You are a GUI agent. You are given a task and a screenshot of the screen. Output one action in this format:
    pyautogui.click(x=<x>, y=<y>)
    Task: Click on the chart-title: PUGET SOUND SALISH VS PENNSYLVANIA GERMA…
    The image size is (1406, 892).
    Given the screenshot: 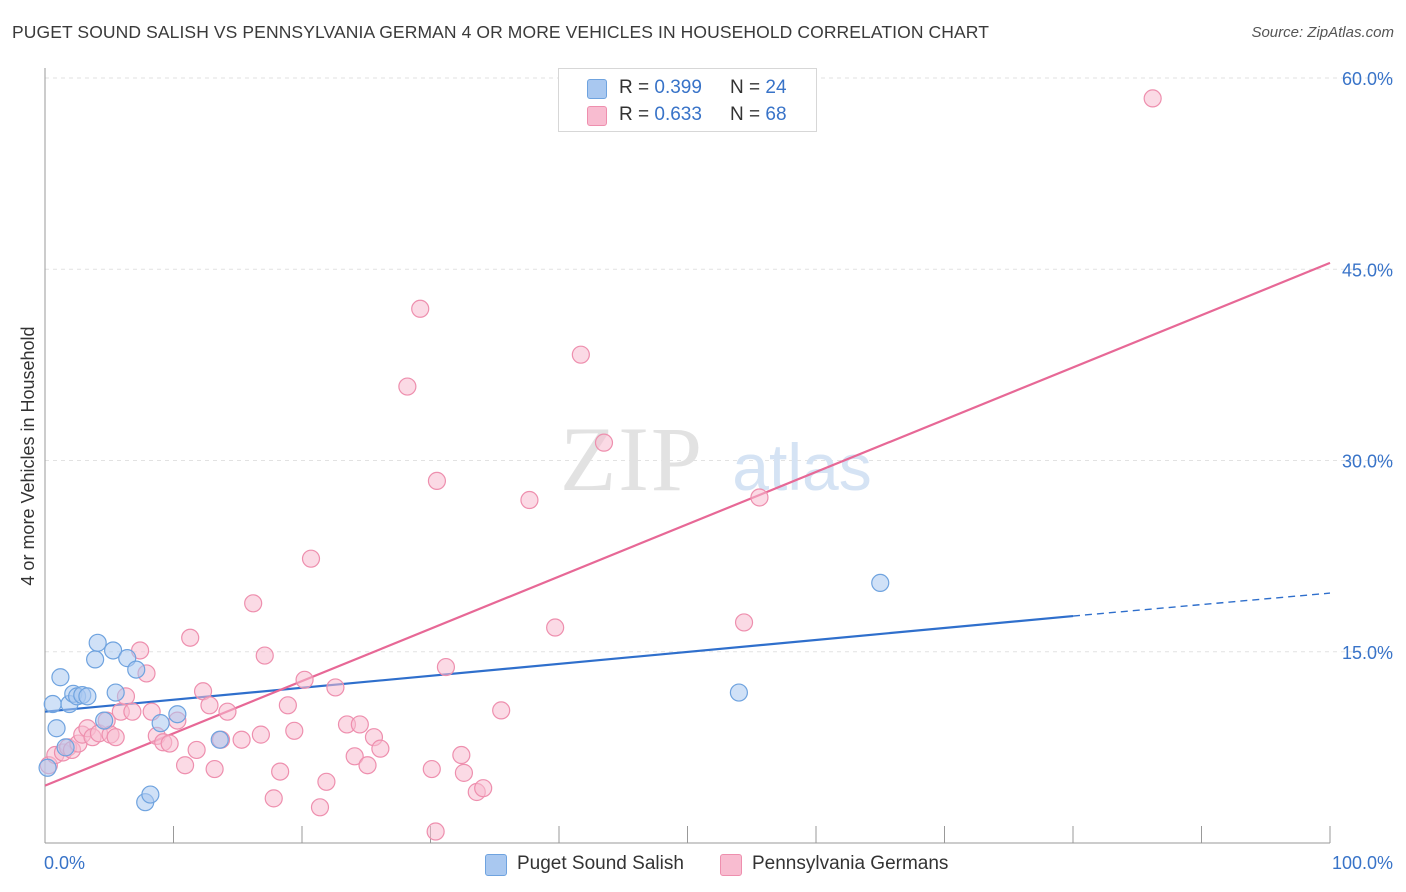 What is the action you would take?
    pyautogui.click(x=500, y=32)
    